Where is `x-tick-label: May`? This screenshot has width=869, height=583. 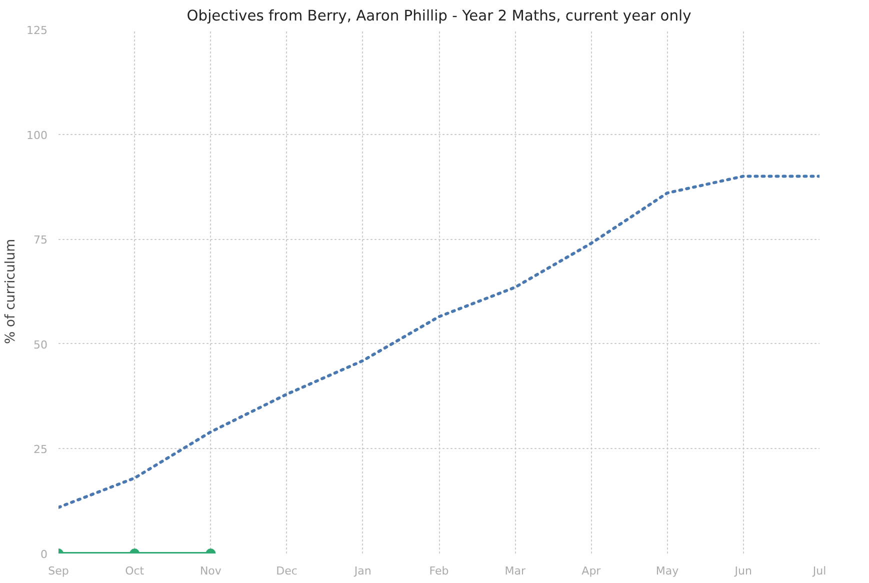 x-tick-label: May is located at coordinates (668, 571).